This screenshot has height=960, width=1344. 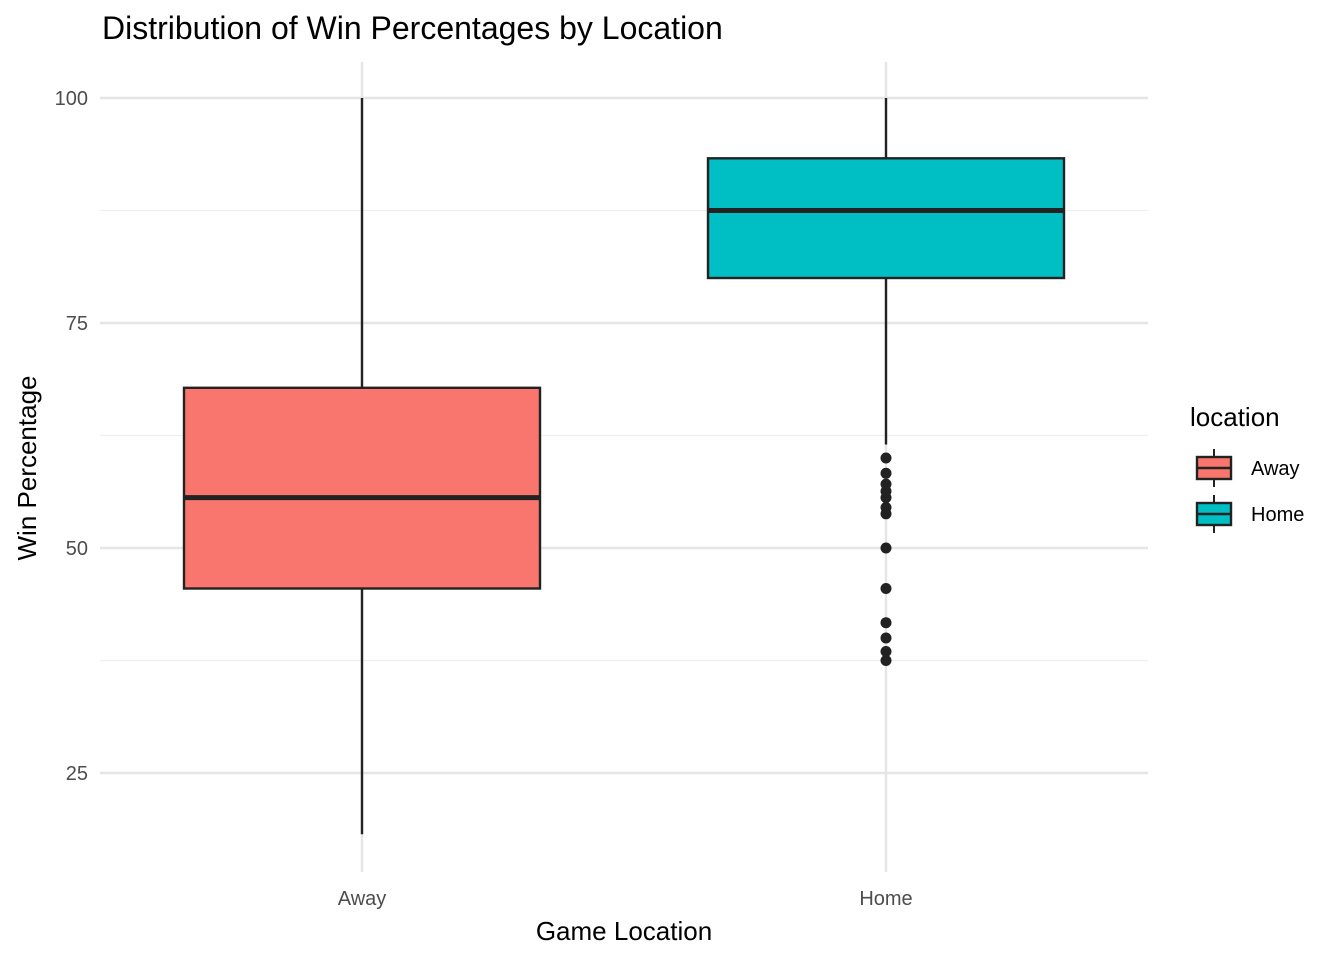 What do you see at coordinates (362, 899) in the screenshot?
I see `x-tick-label: Away` at bounding box center [362, 899].